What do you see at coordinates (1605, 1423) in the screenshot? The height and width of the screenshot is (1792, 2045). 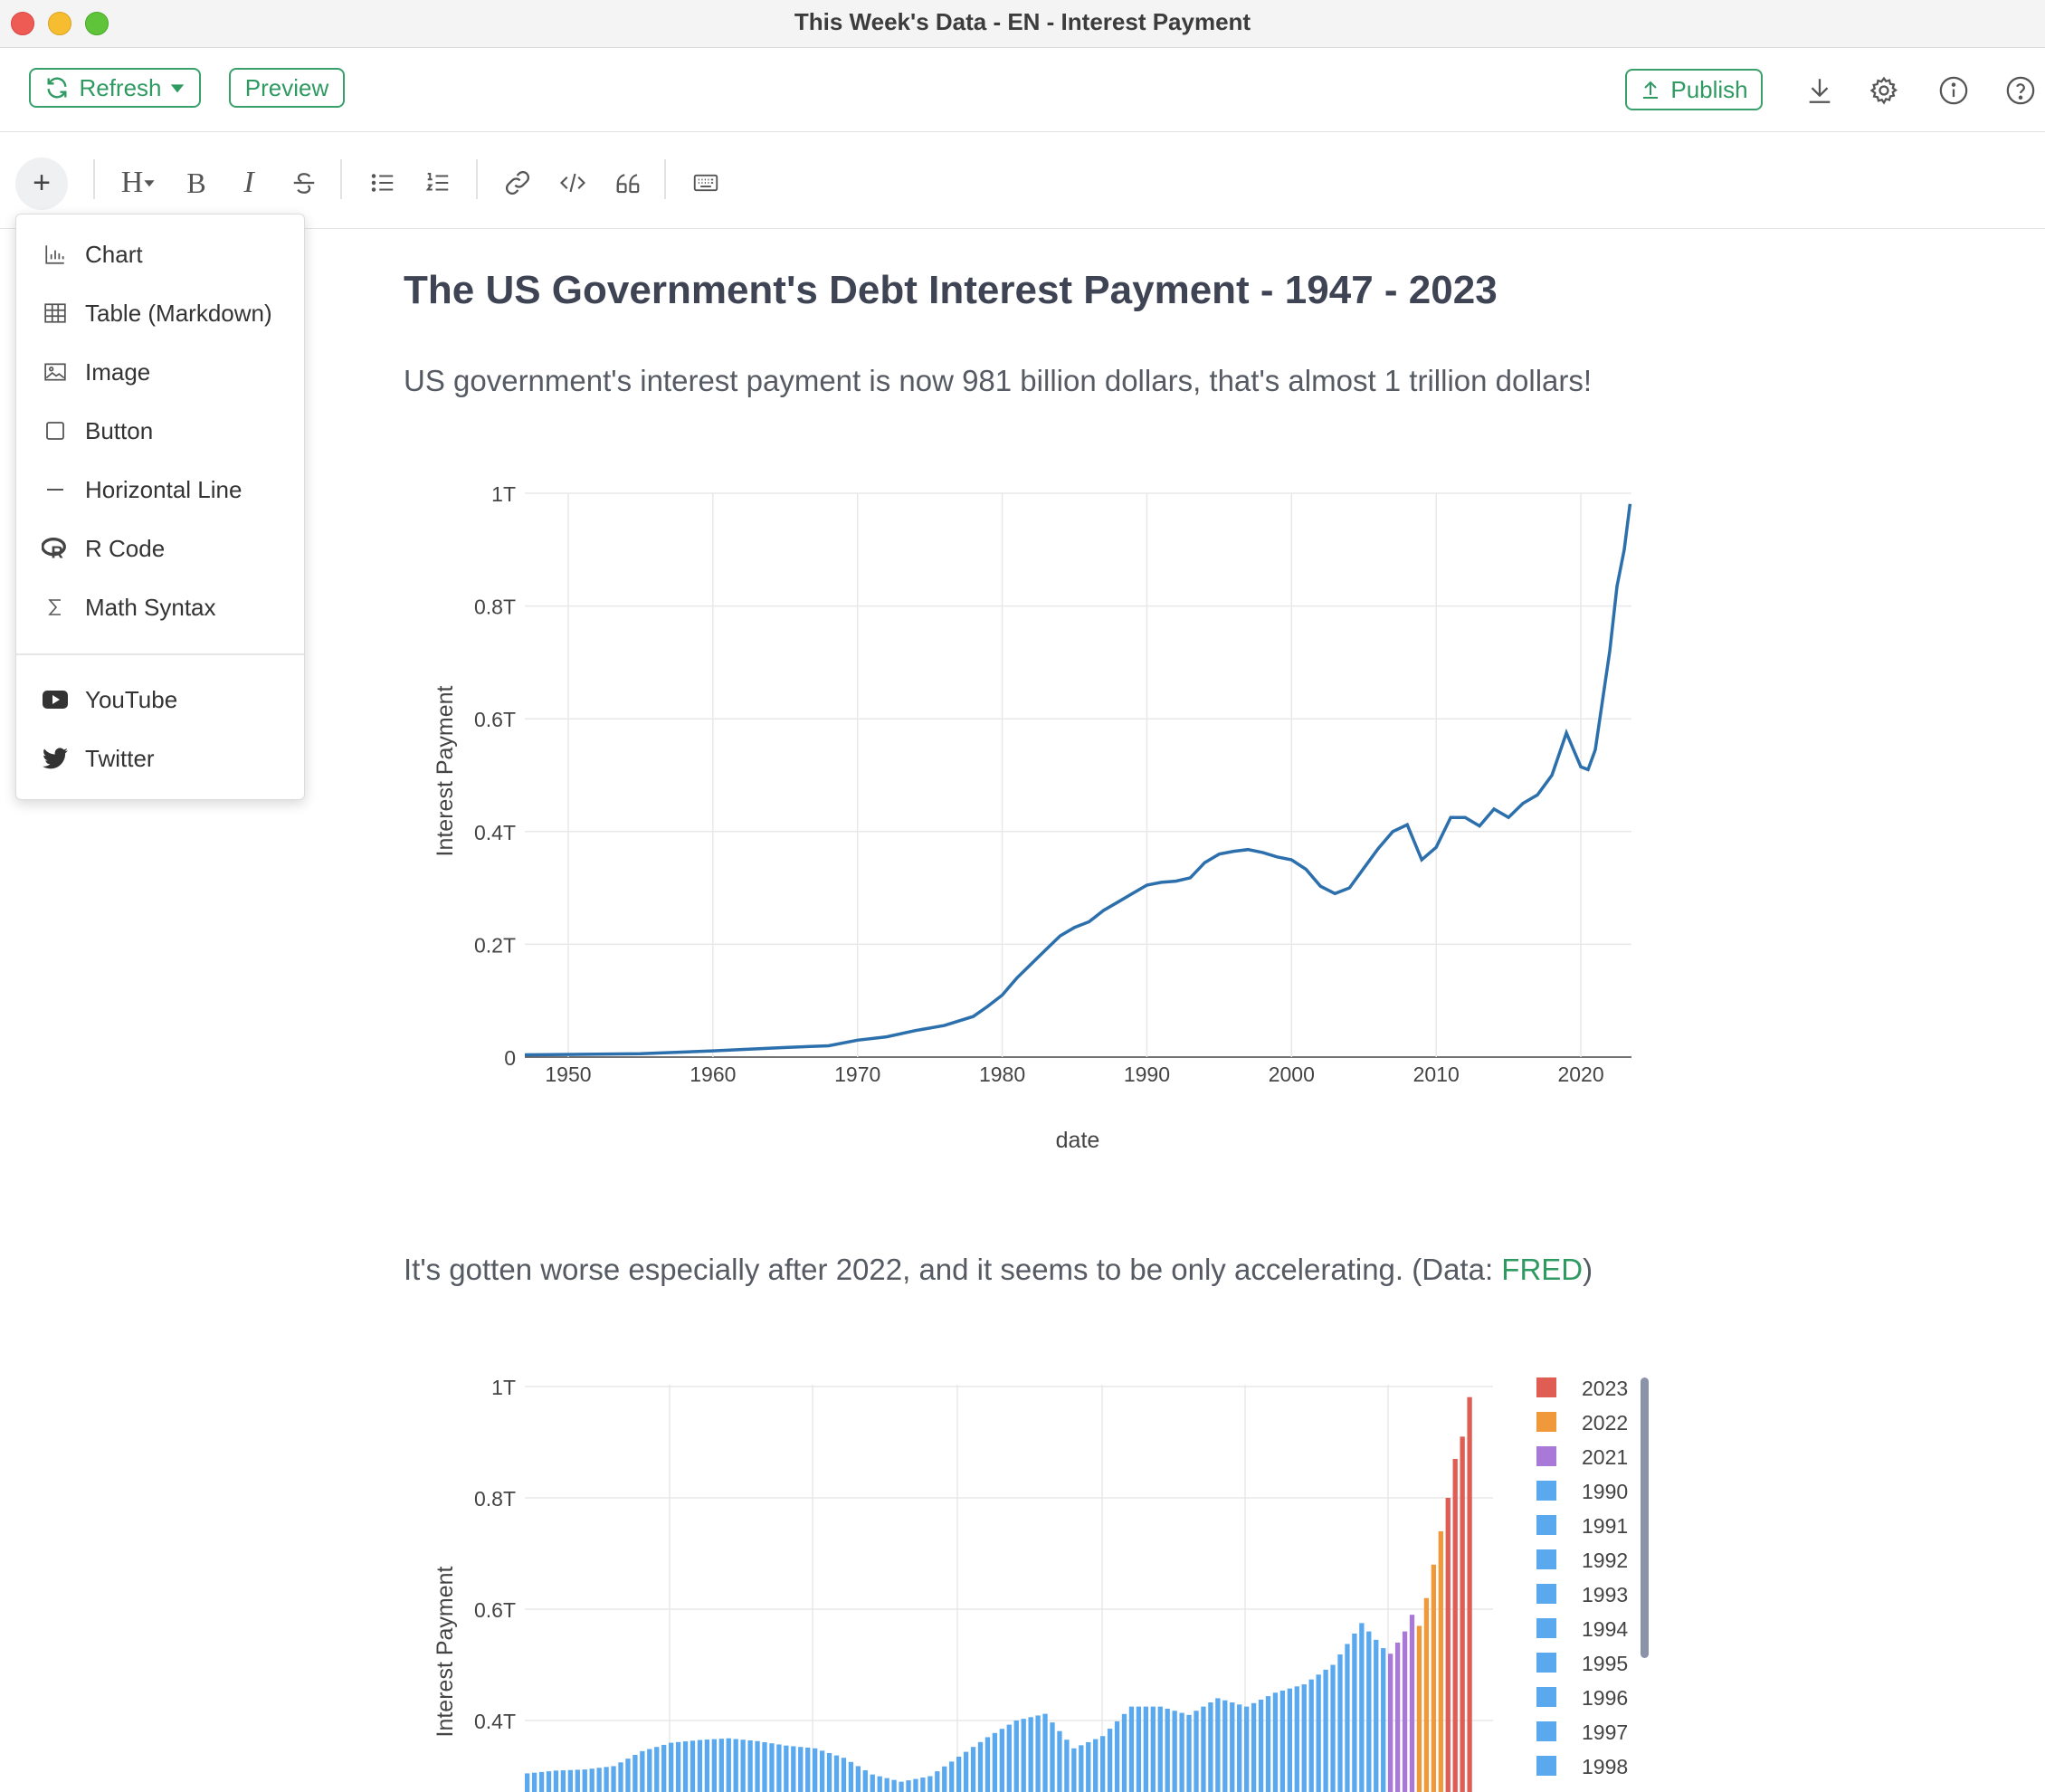 I see `legend-label: 2022` at bounding box center [1605, 1423].